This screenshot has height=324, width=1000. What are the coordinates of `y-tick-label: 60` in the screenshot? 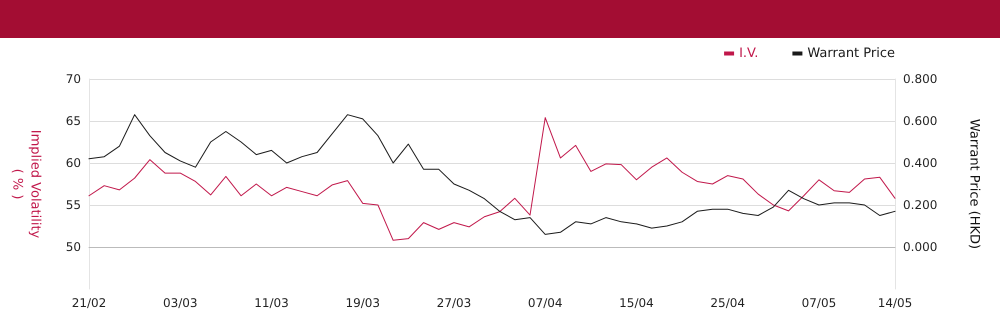 It's located at (73, 163).